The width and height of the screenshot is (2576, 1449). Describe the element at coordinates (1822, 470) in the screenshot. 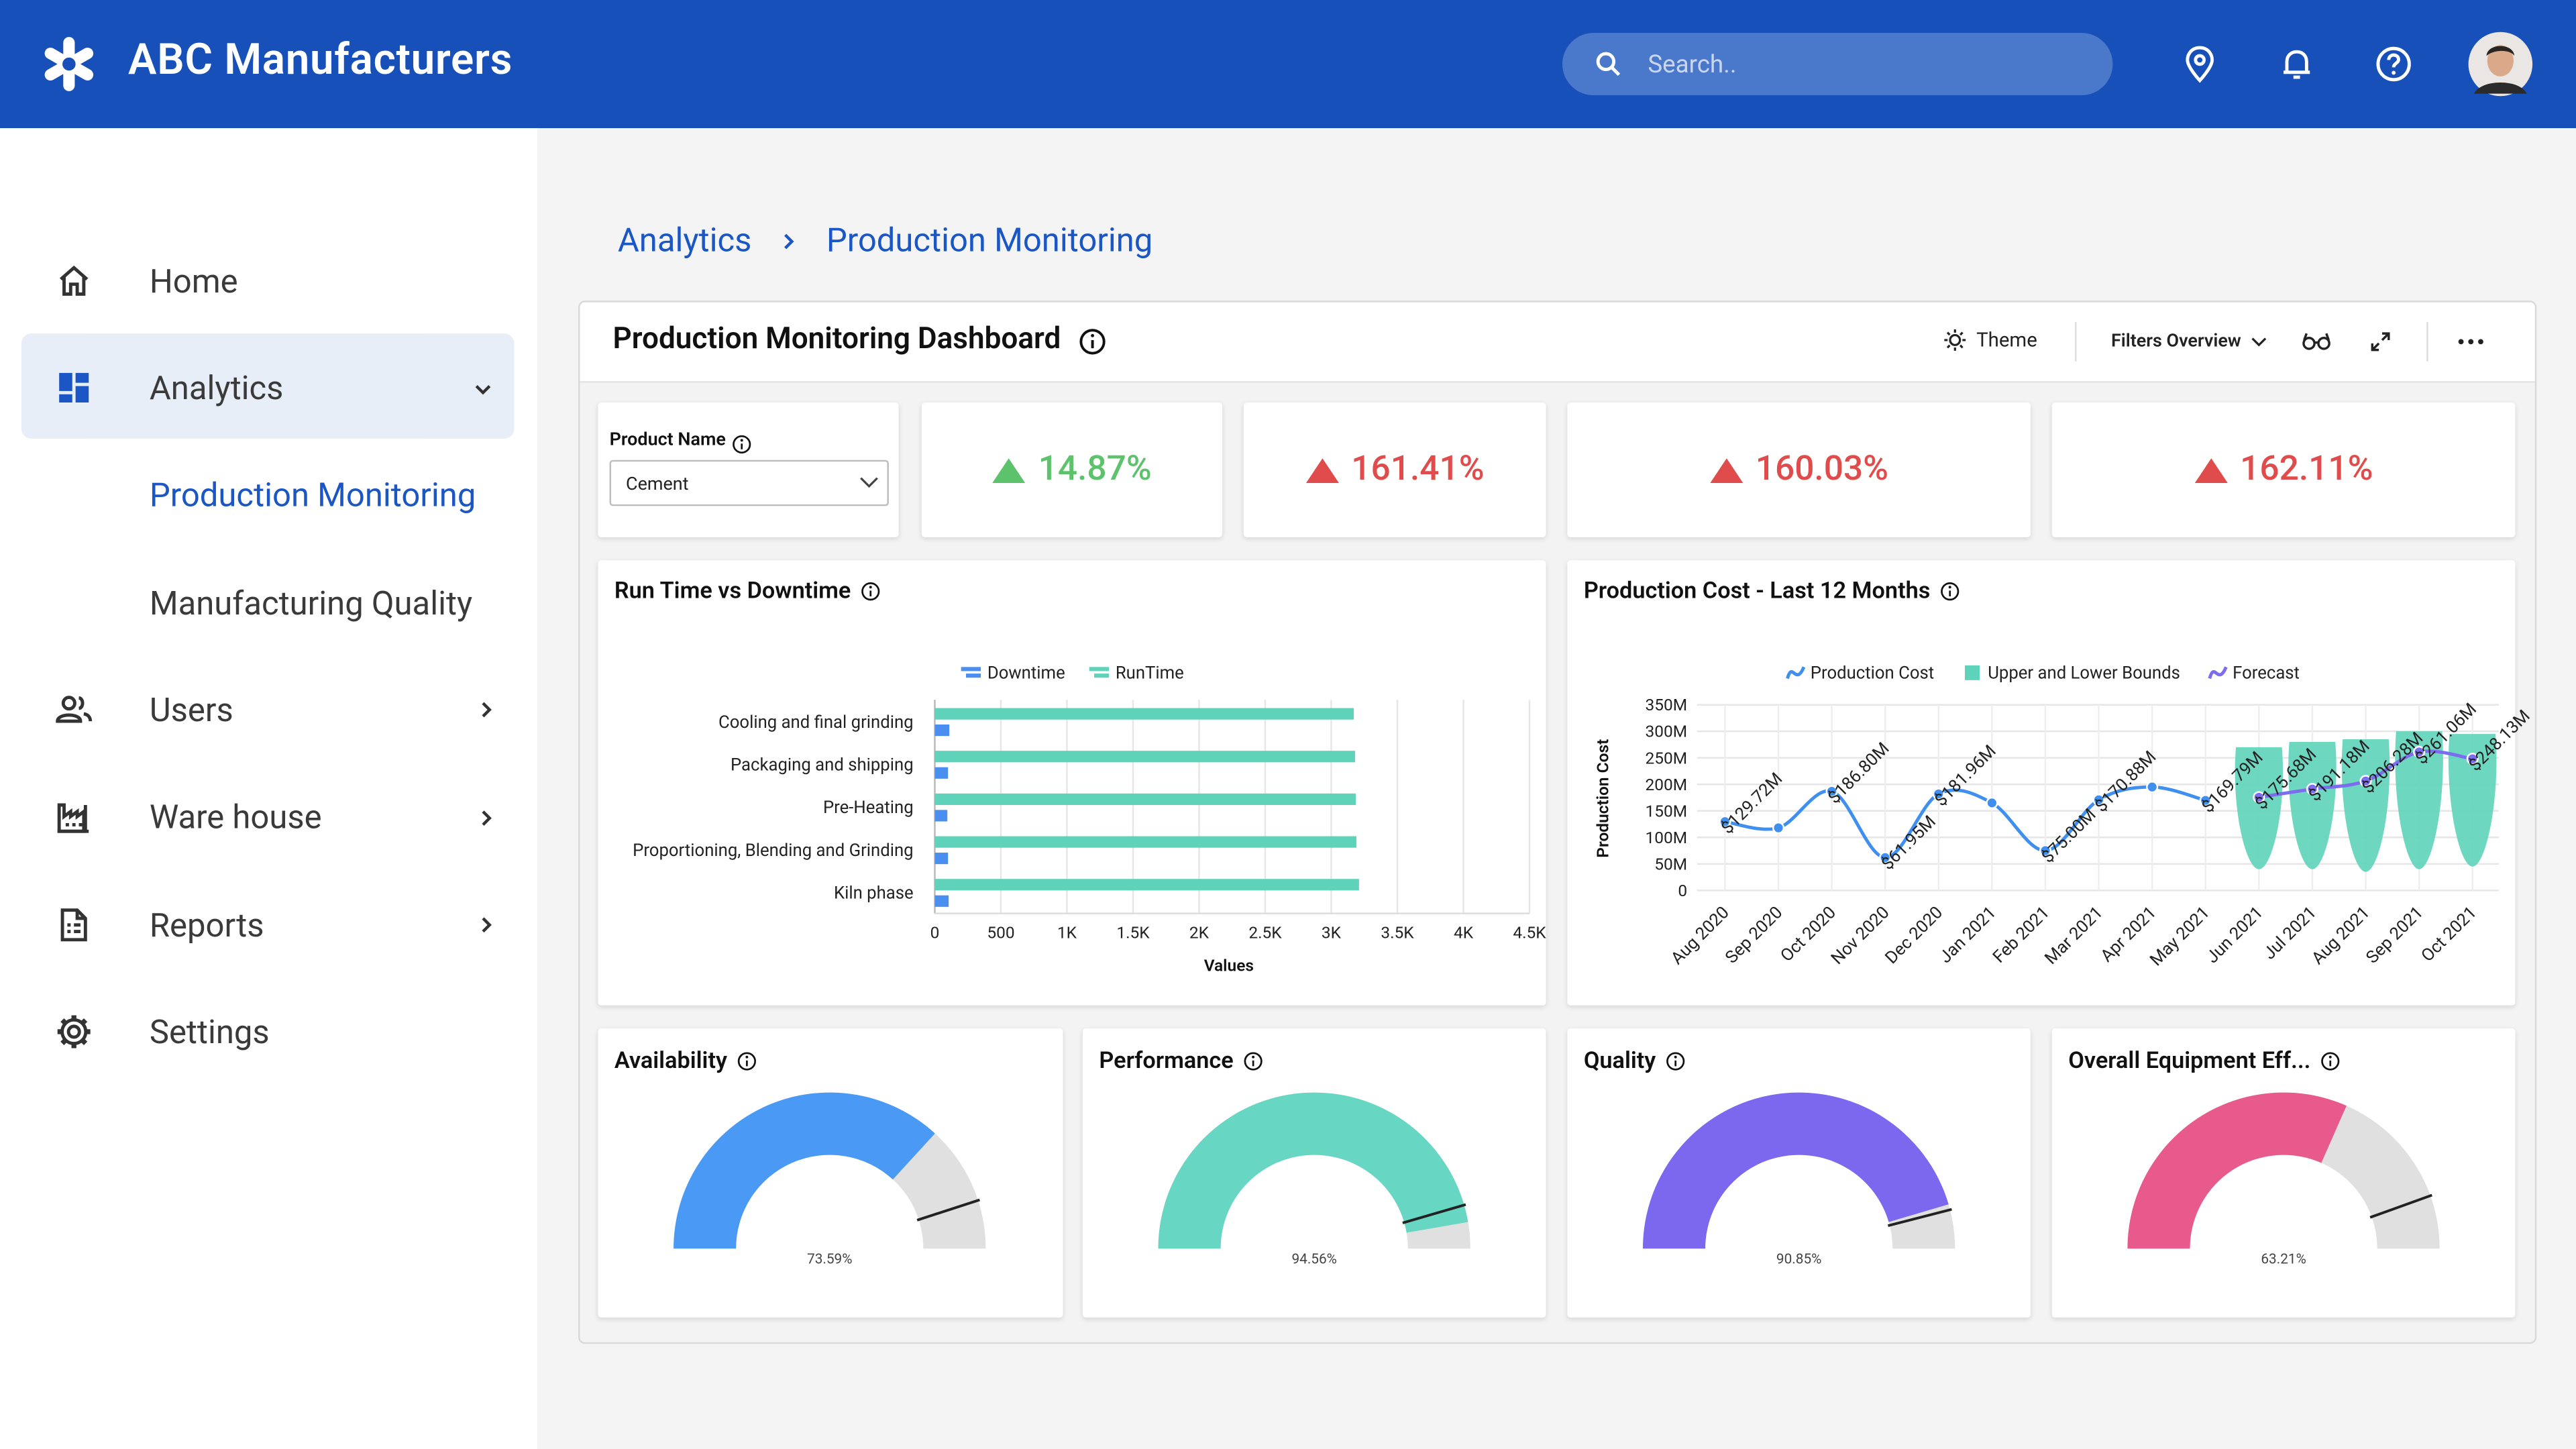

I see `kpi-value: 160.03%` at that location.